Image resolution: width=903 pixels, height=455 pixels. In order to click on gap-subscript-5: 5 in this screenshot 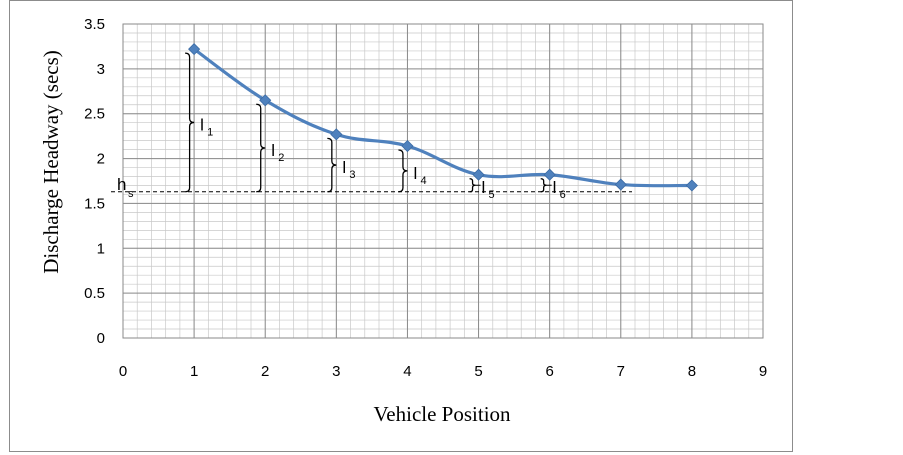, I will do `click(492, 195)`.